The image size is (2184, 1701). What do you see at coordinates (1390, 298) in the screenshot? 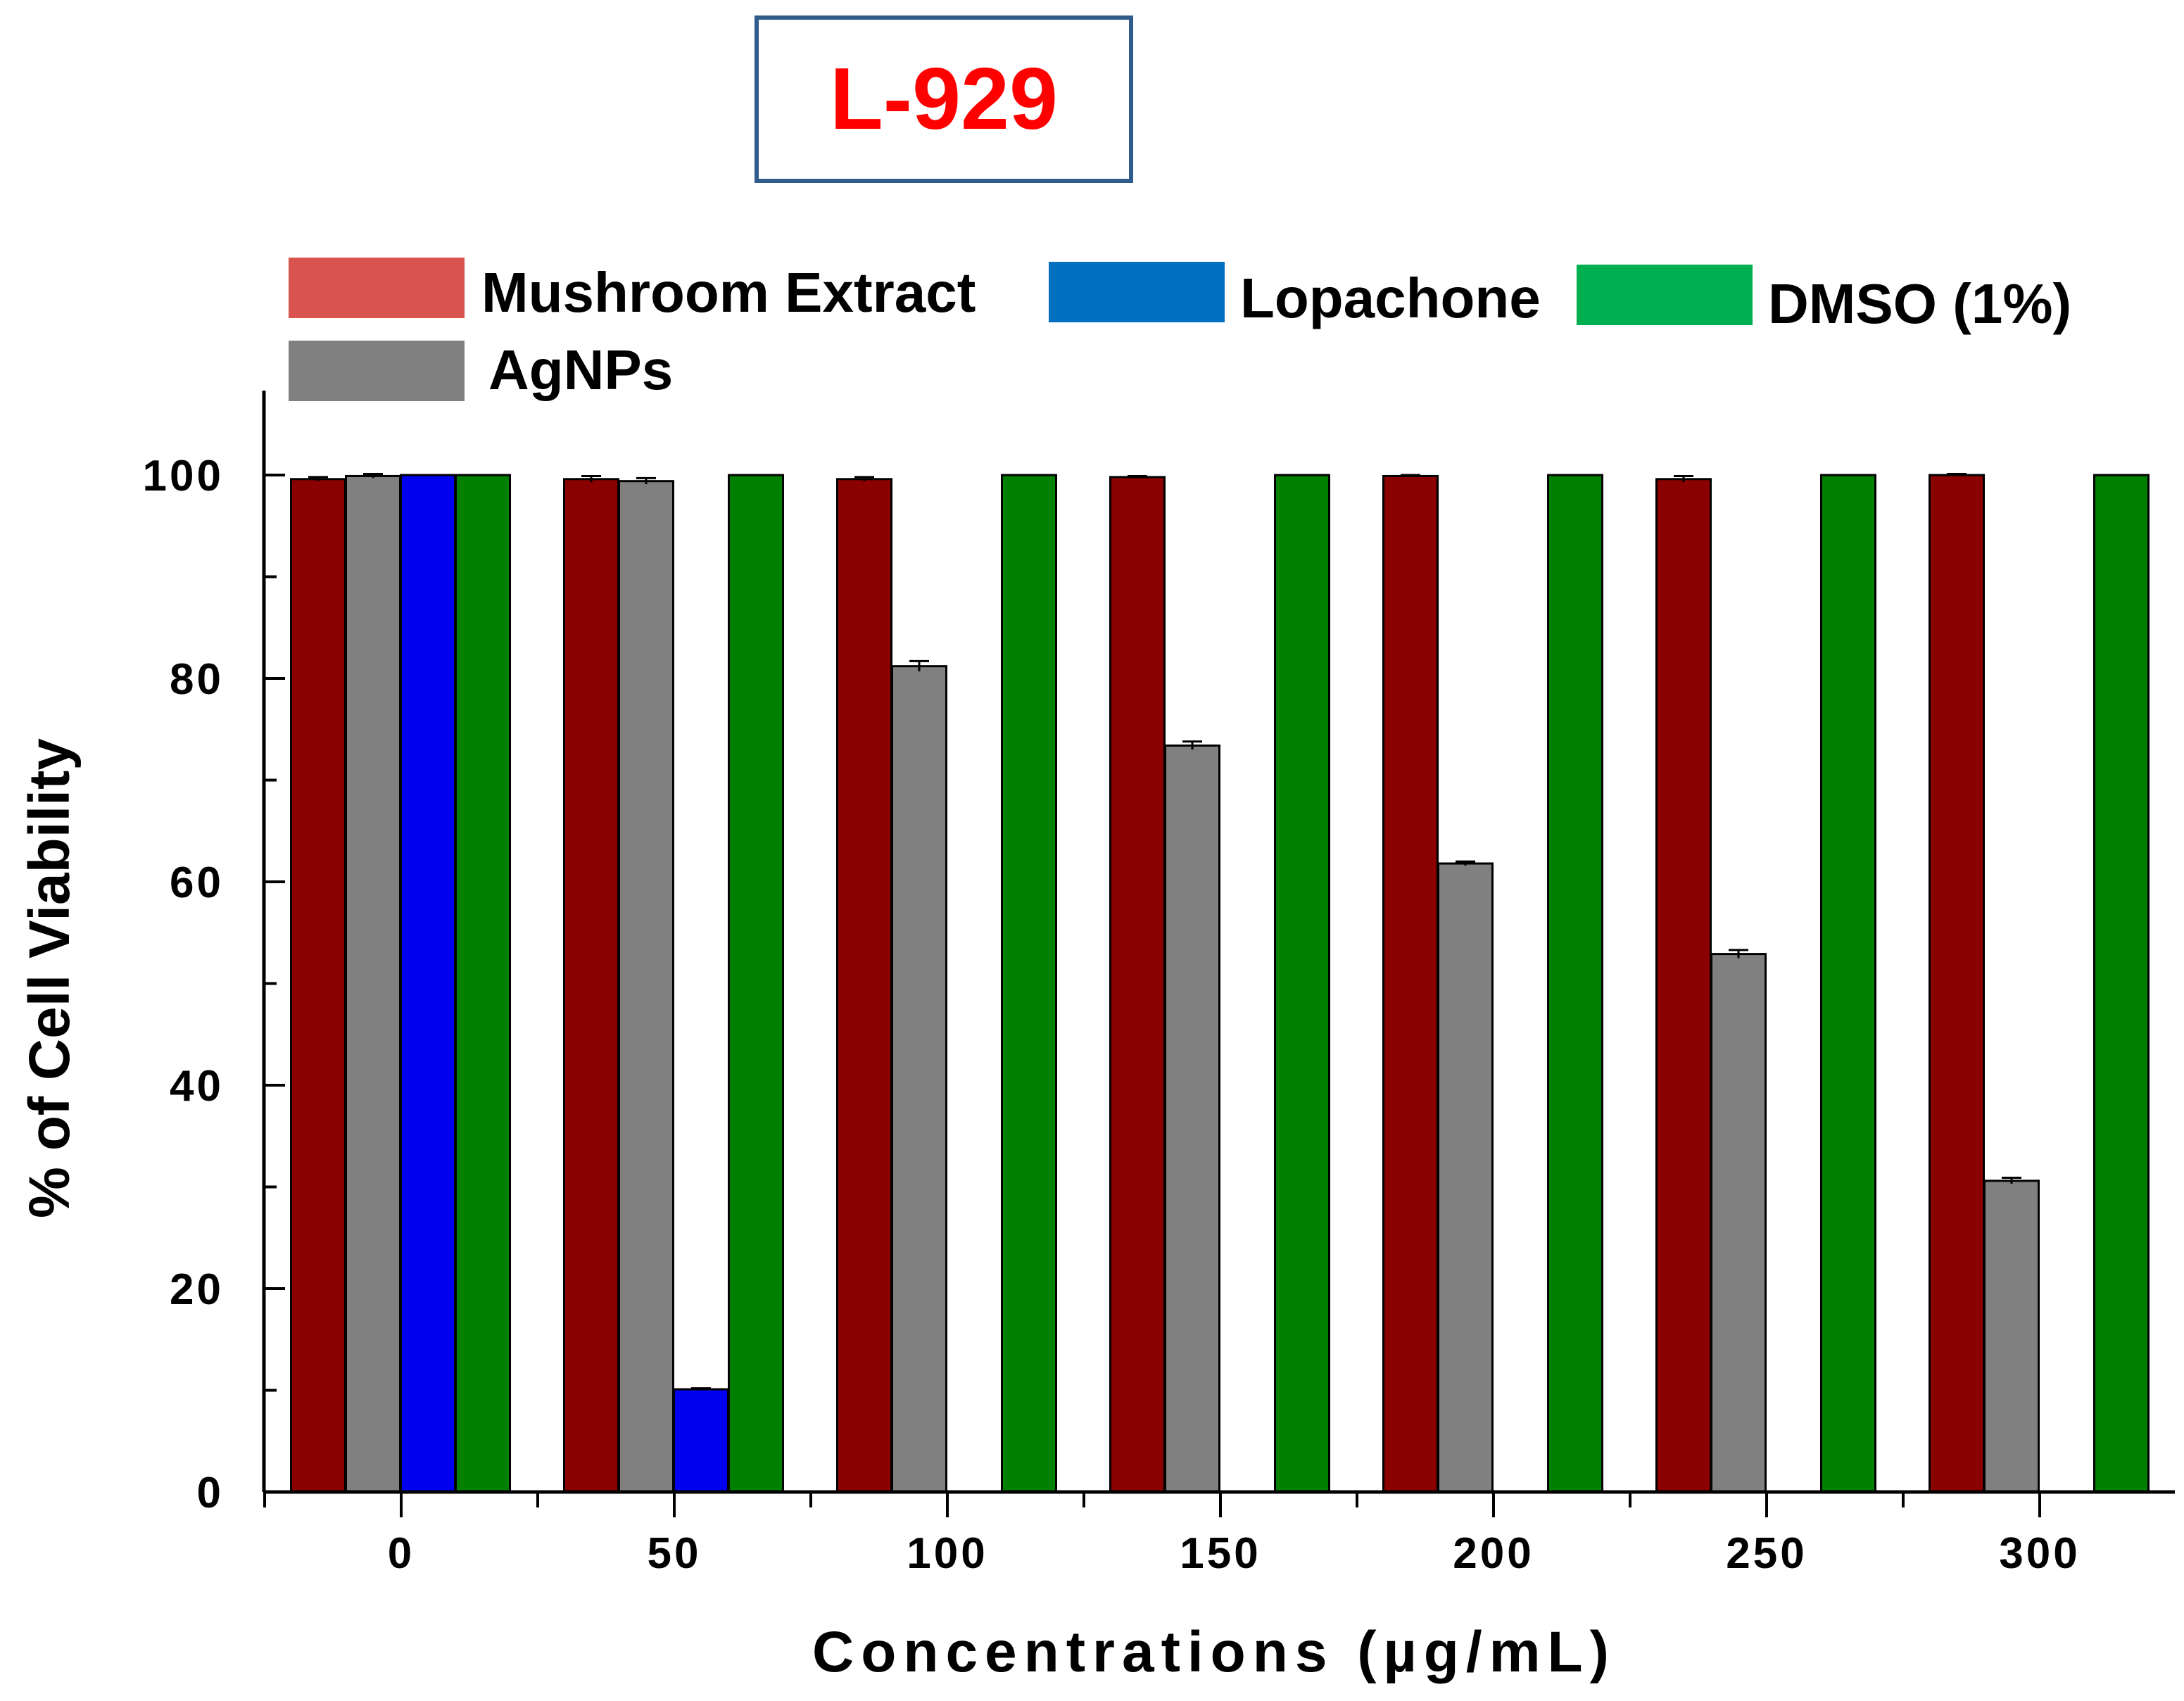
I see `legend-label-lopachone: Lopachone` at bounding box center [1390, 298].